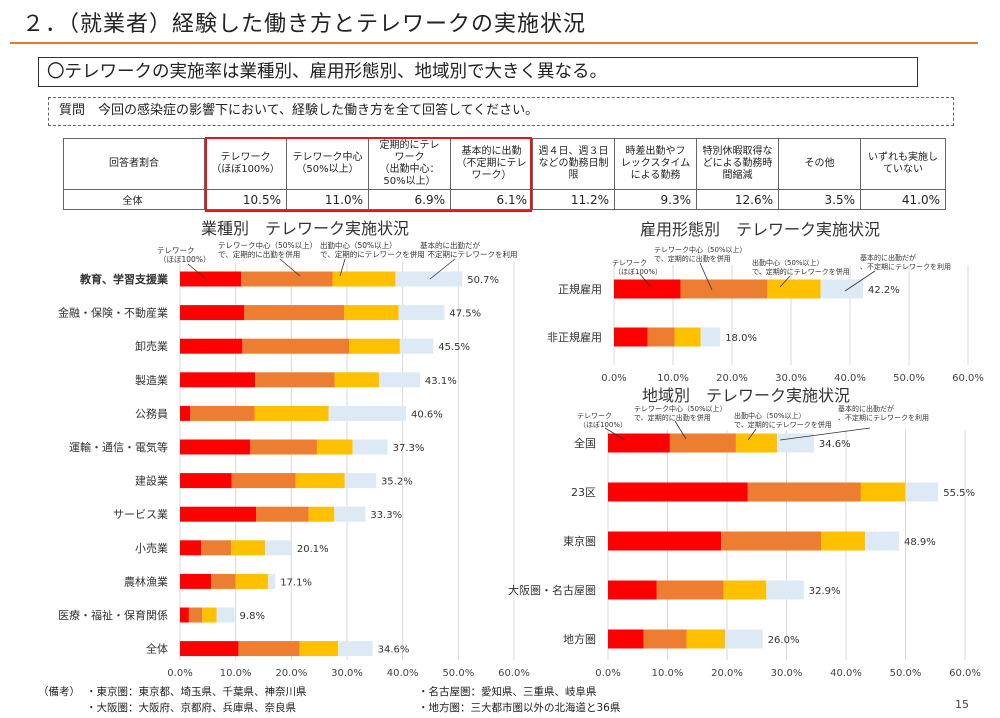 The image size is (1000, 718). I want to click on summary-col-header-line: 限, so click(573, 175).